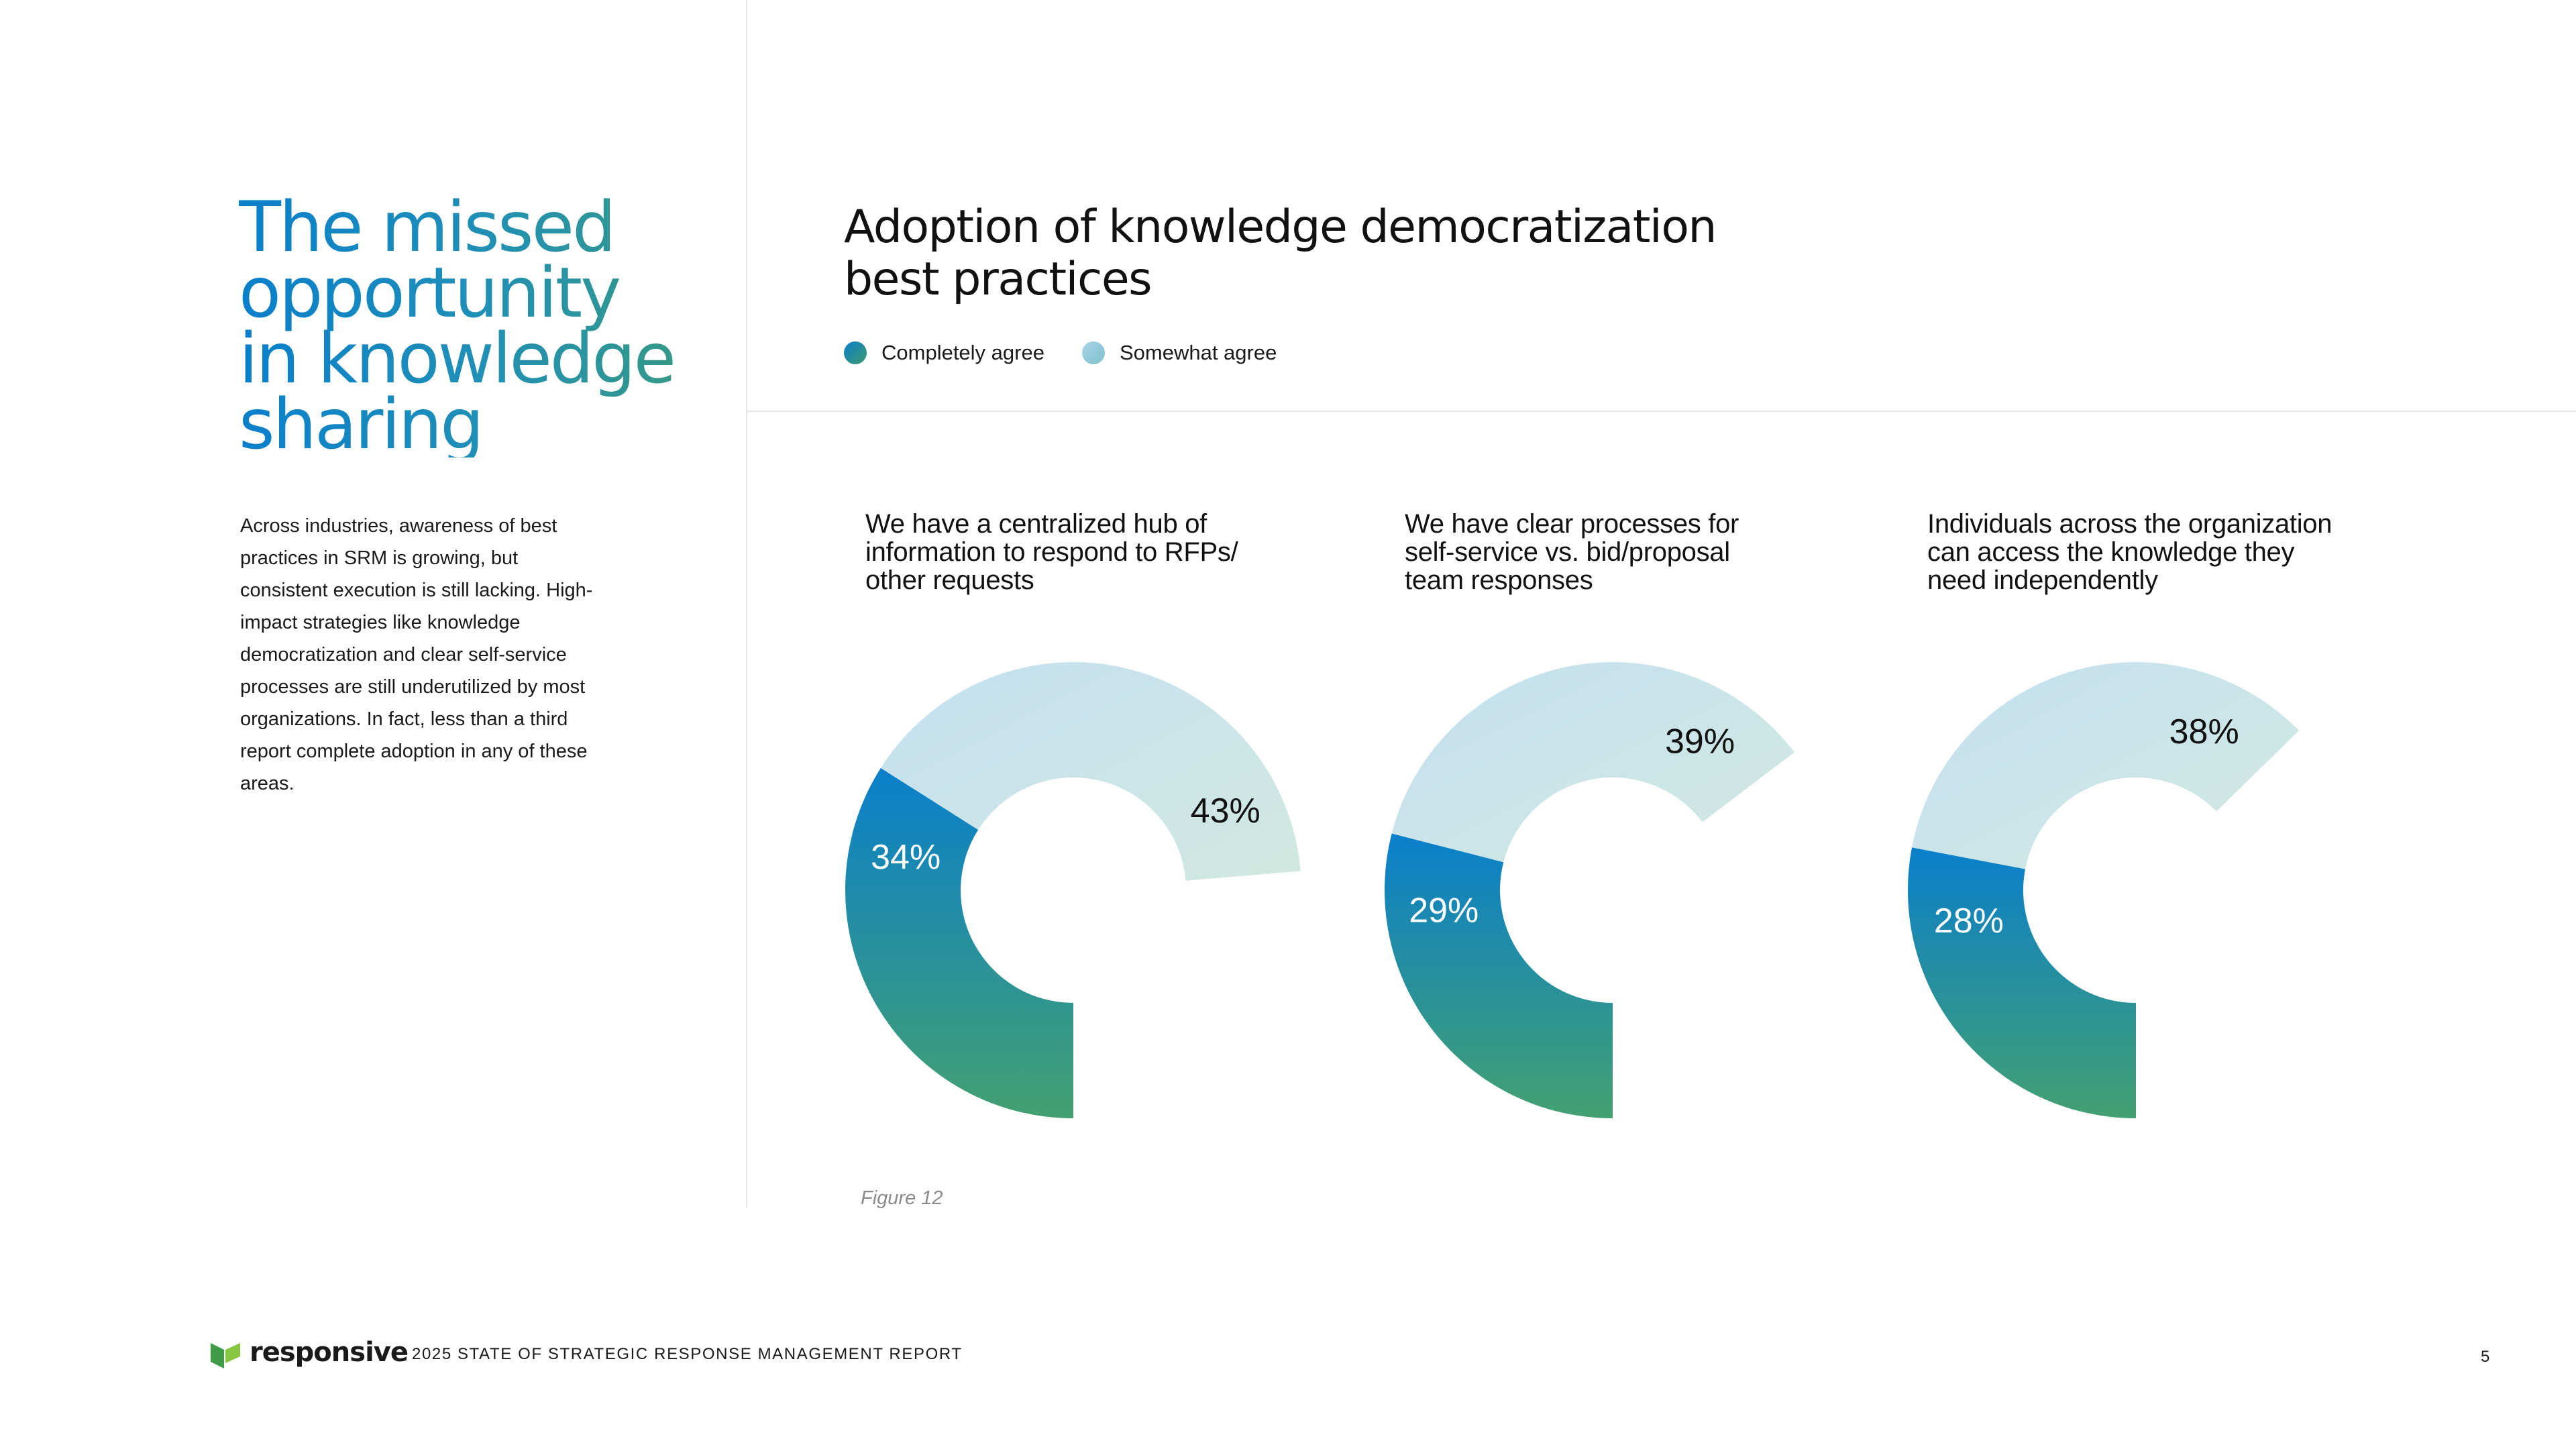 This screenshot has width=2576, height=1449. What do you see at coordinates (1969, 921) in the screenshot?
I see `completely-agree-value-label: 28%` at bounding box center [1969, 921].